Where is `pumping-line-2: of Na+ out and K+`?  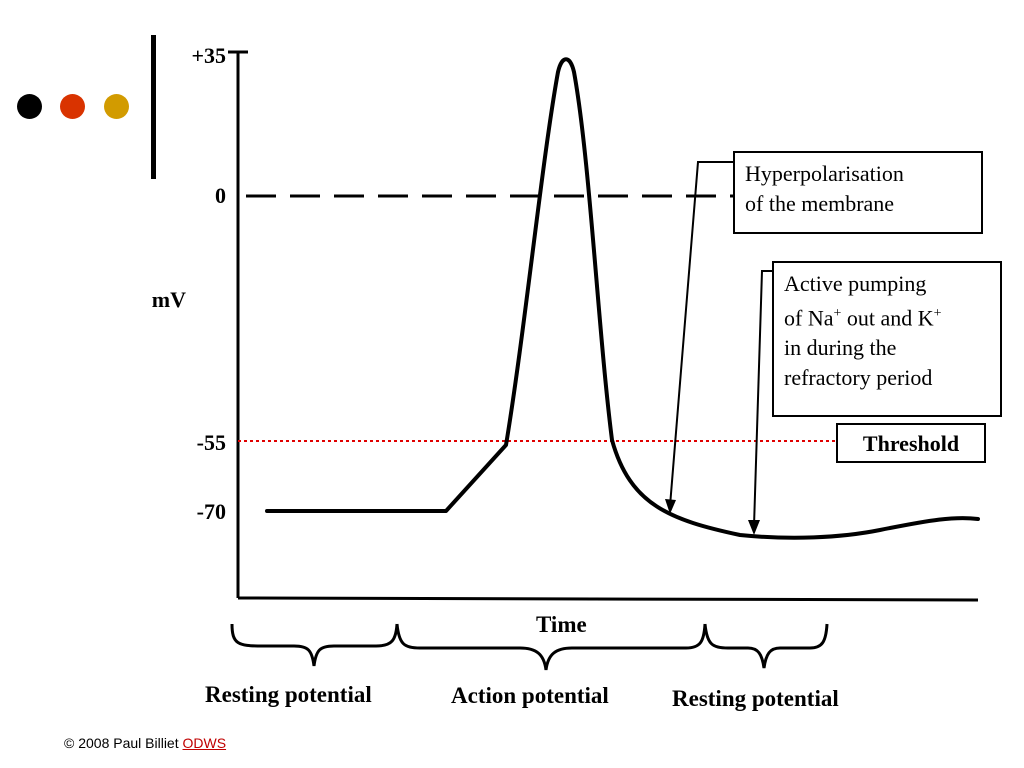
pumping-line-2: of Na+ out and K+ is located at coordinates (887, 316).